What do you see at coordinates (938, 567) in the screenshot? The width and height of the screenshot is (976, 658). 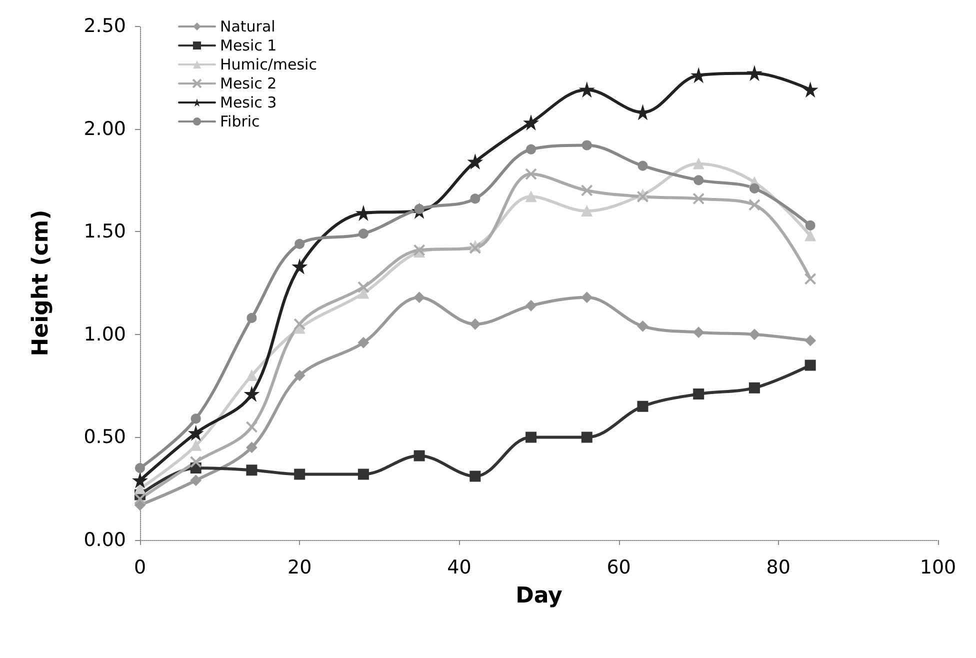 I see `x-tick-label: 100` at bounding box center [938, 567].